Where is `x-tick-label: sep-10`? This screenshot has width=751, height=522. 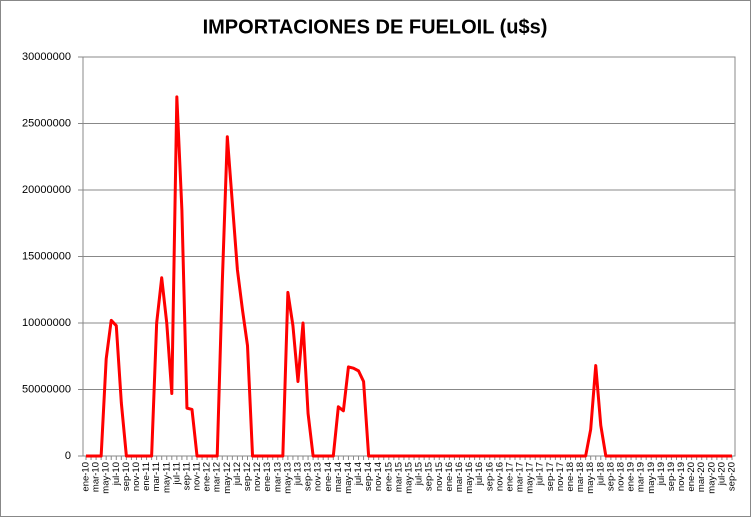
x-tick-label: sep-10 is located at coordinates (126, 476).